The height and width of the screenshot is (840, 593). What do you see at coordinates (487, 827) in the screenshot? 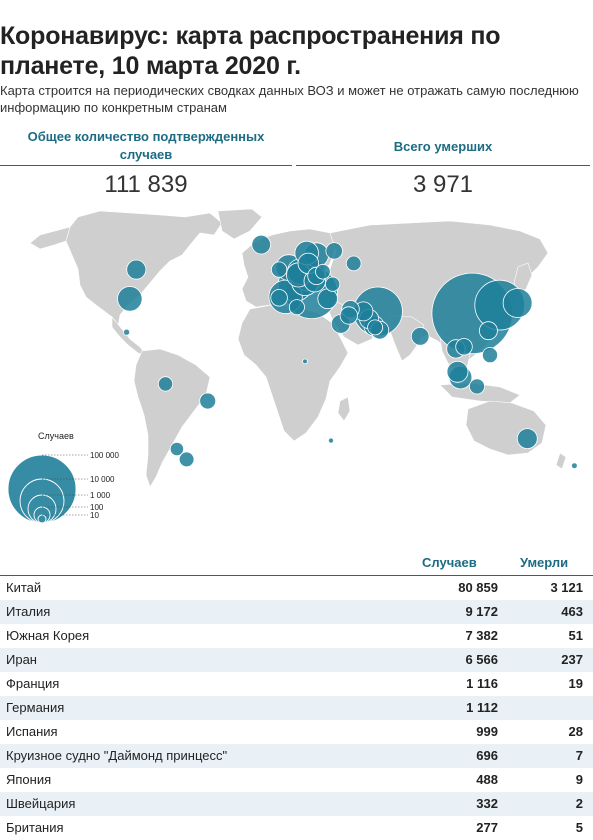
I see `country-cases: 277` at bounding box center [487, 827].